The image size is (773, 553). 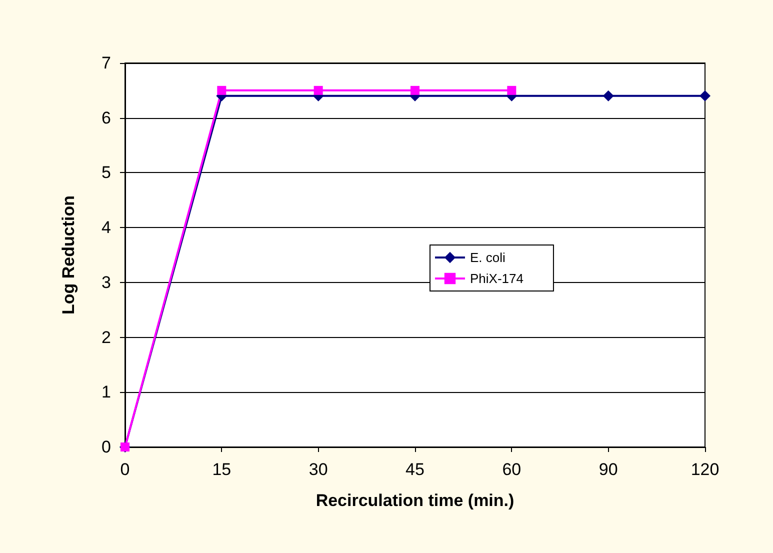 I want to click on legend-label: PhiX-174, so click(x=497, y=278).